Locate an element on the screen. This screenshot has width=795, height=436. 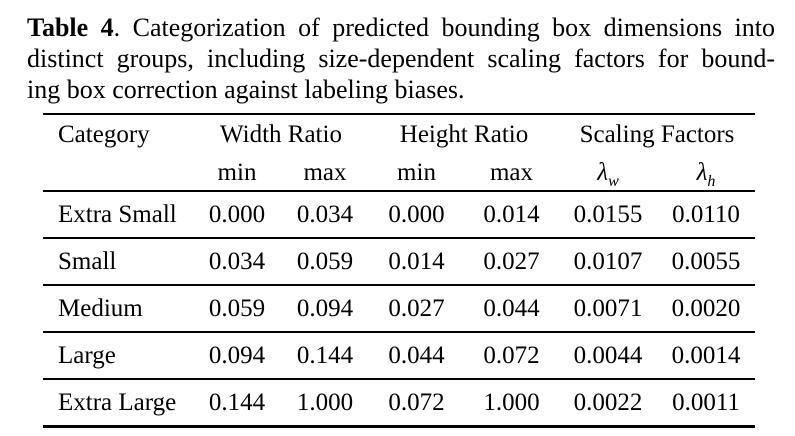
cell-lambda-w: 0.0022 is located at coordinates (608, 402).